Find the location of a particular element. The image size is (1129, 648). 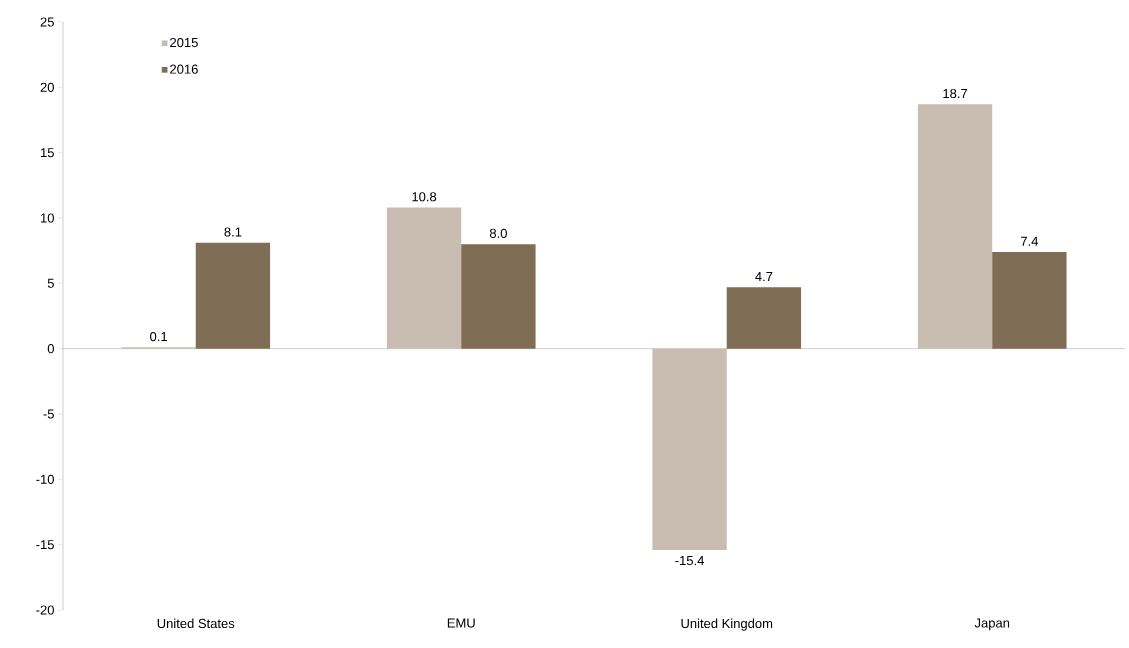

y-tick-label: 25 is located at coordinates (47, 22).